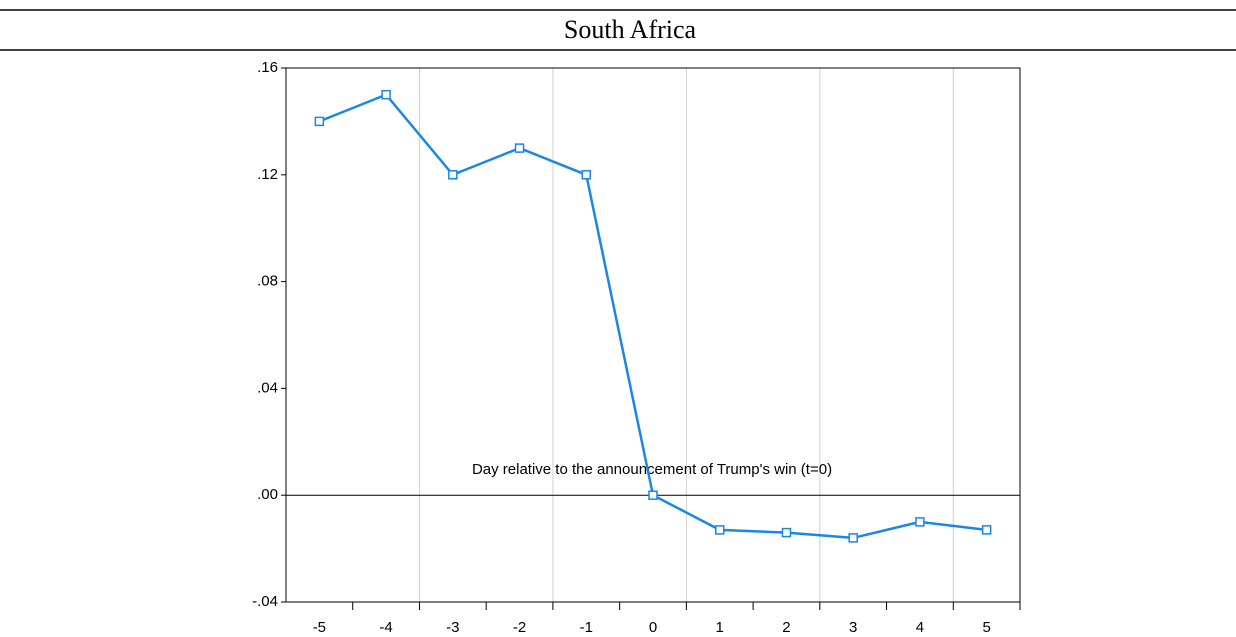 This screenshot has width=1236, height=637. What do you see at coordinates (265, 601) in the screenshot?
I see `y-tick-label: -.04` at bounding box center [265, 601].